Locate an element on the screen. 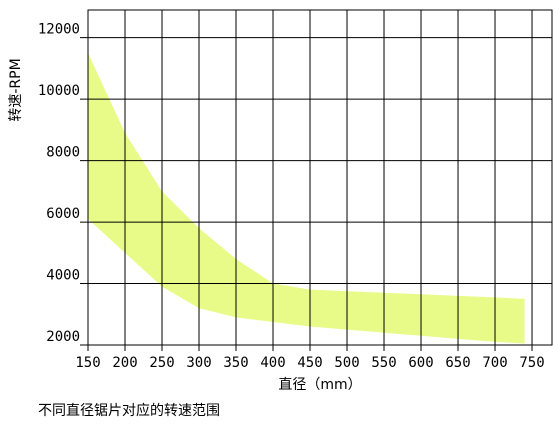  x-tick-label: 350 is located at coordinates (235, 363).